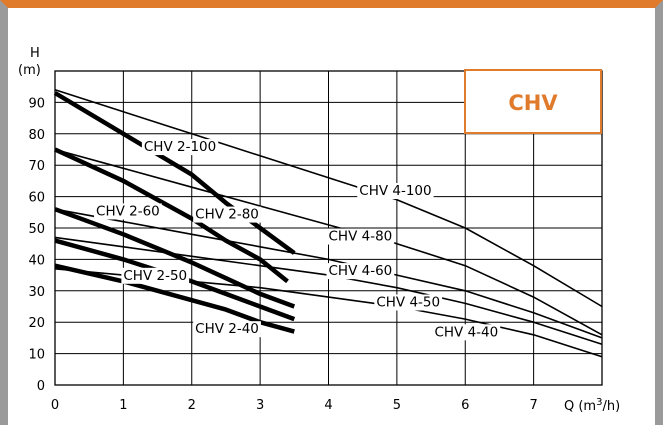 This screenshot has width=663, height=425. I want to click on curve-label: CHV 4-80, so click(360, 236).